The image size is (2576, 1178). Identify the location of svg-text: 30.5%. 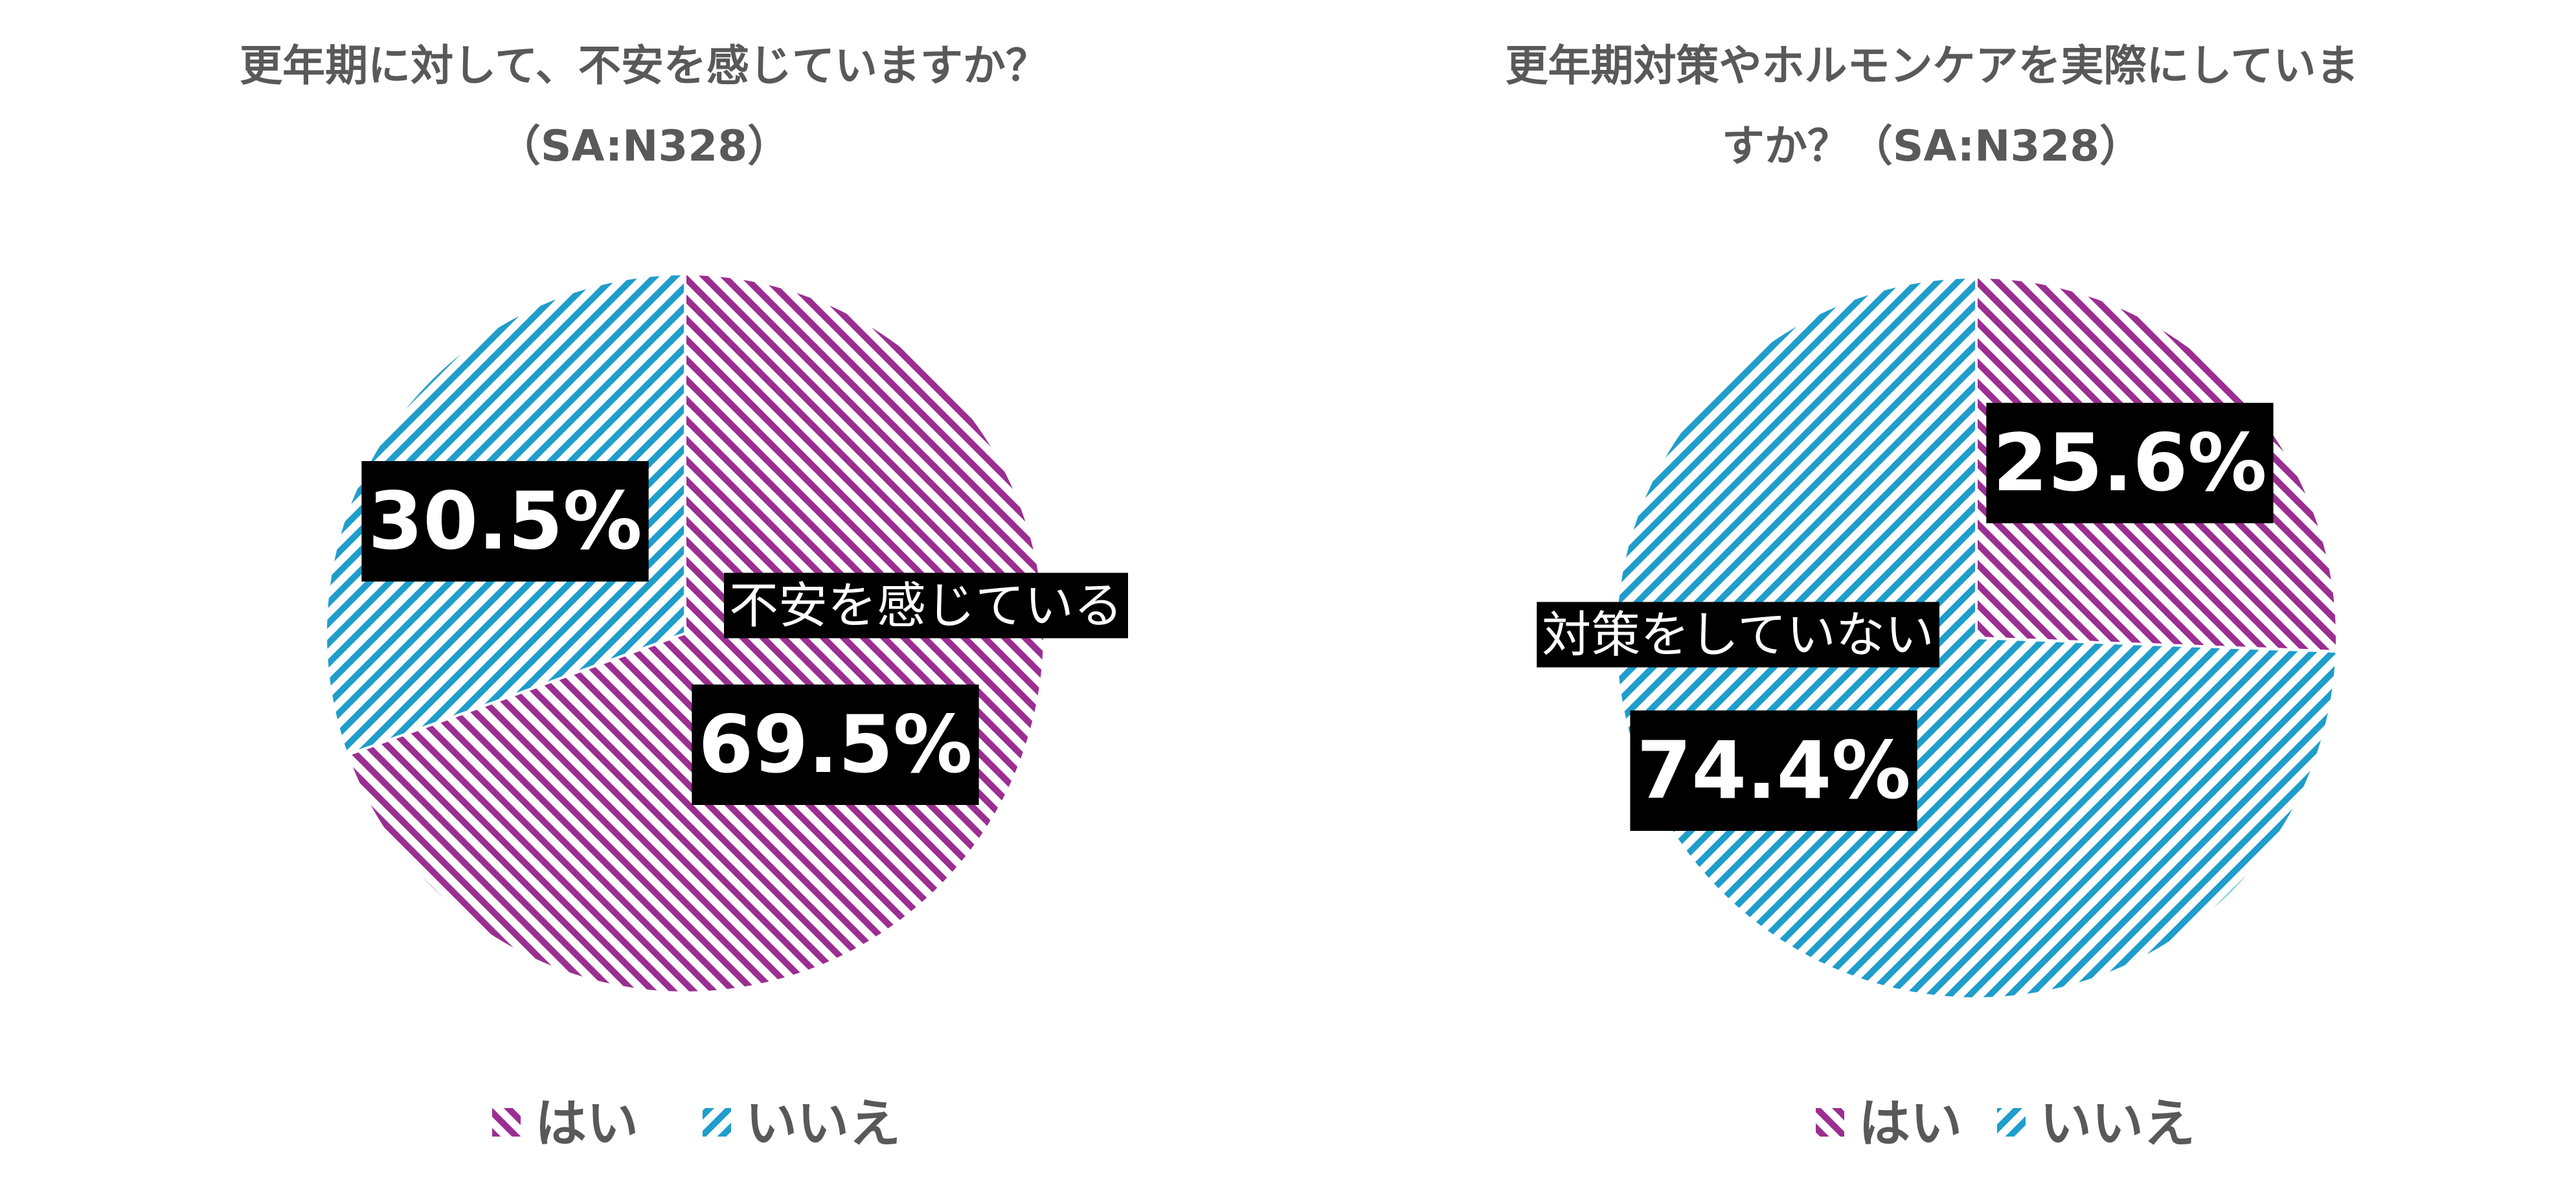
(505, 521).